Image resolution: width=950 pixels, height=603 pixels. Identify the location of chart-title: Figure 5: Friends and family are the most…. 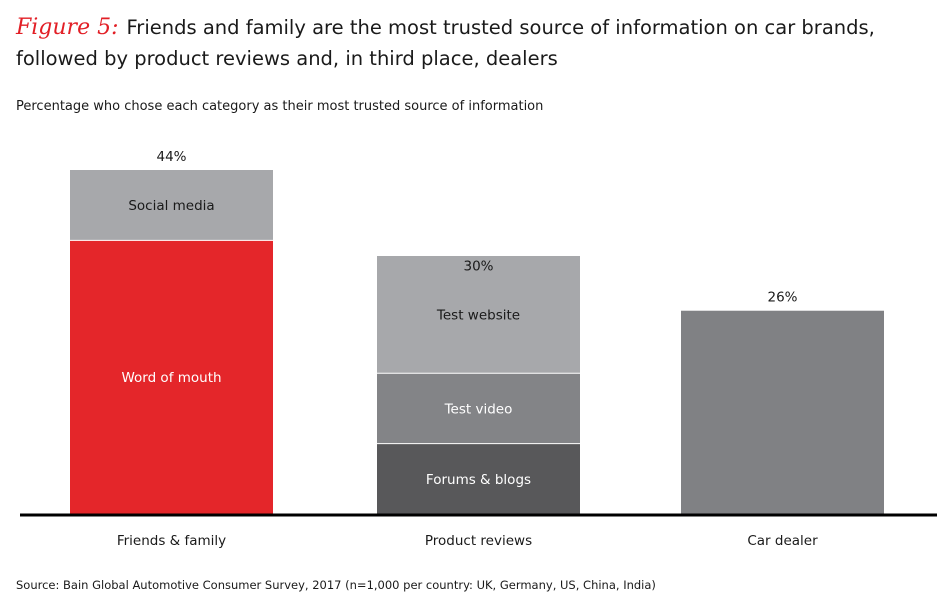
(478, 43).